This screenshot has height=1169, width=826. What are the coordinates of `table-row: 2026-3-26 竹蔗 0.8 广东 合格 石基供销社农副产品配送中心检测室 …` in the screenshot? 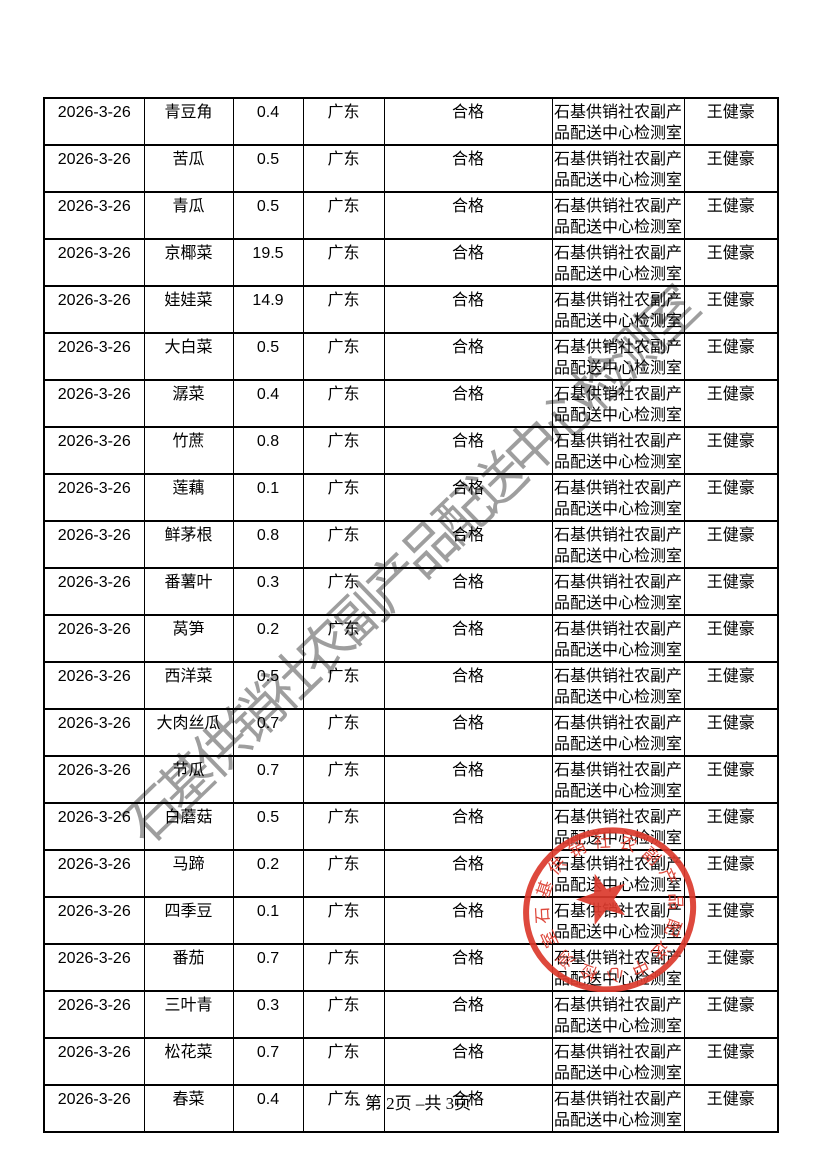 It's located at (411, 450).